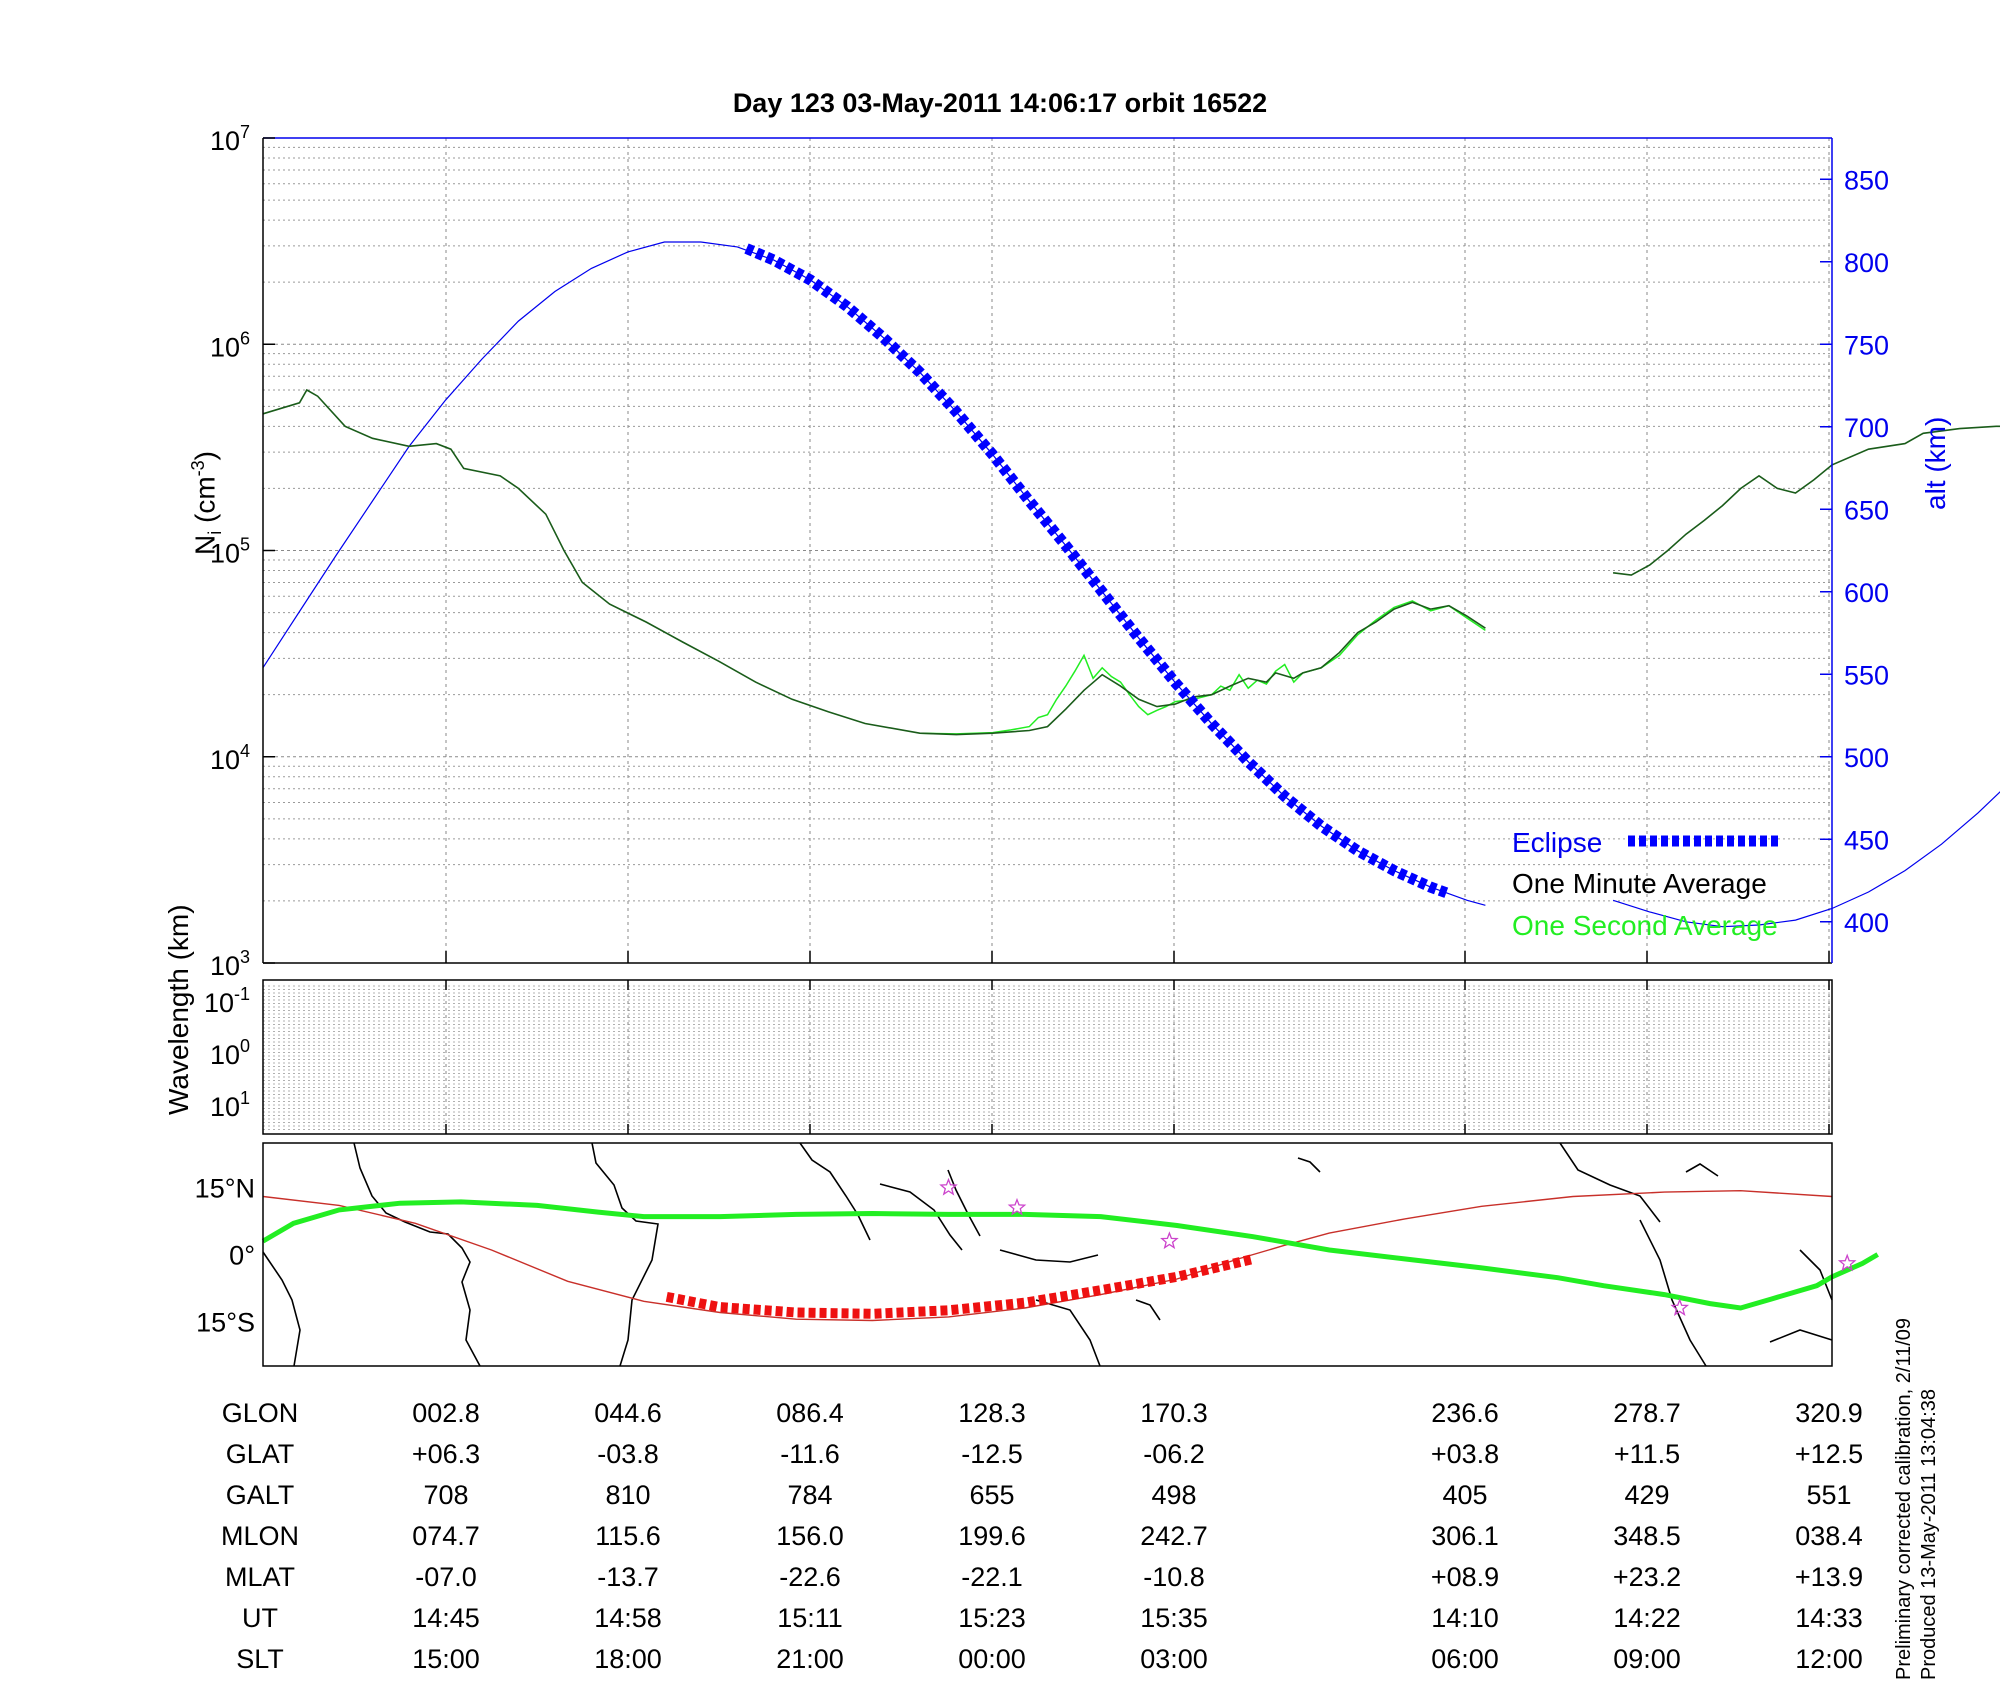 The height and width of the screenshot is (1700, 2000). Describe the element at coordinates (259, 1577) in the screenshot. I see `table-row-label: MLAT` at that location.